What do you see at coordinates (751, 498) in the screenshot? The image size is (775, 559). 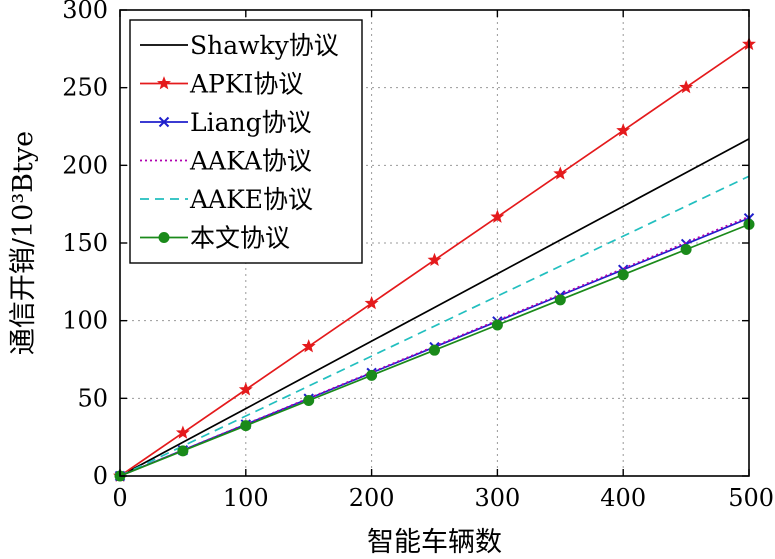 I see `x-tick-label: 500` at bounding box center [751, 498].